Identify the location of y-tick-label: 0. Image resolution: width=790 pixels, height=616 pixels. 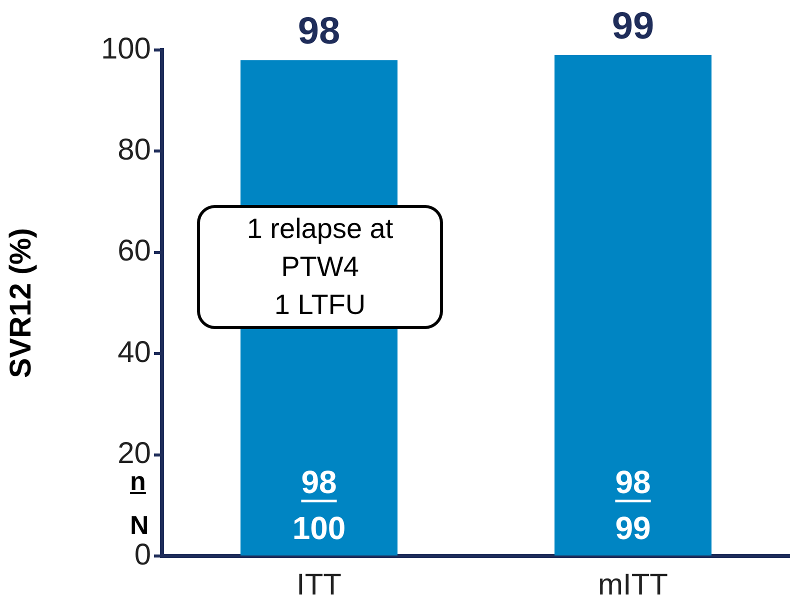
(142, 555).